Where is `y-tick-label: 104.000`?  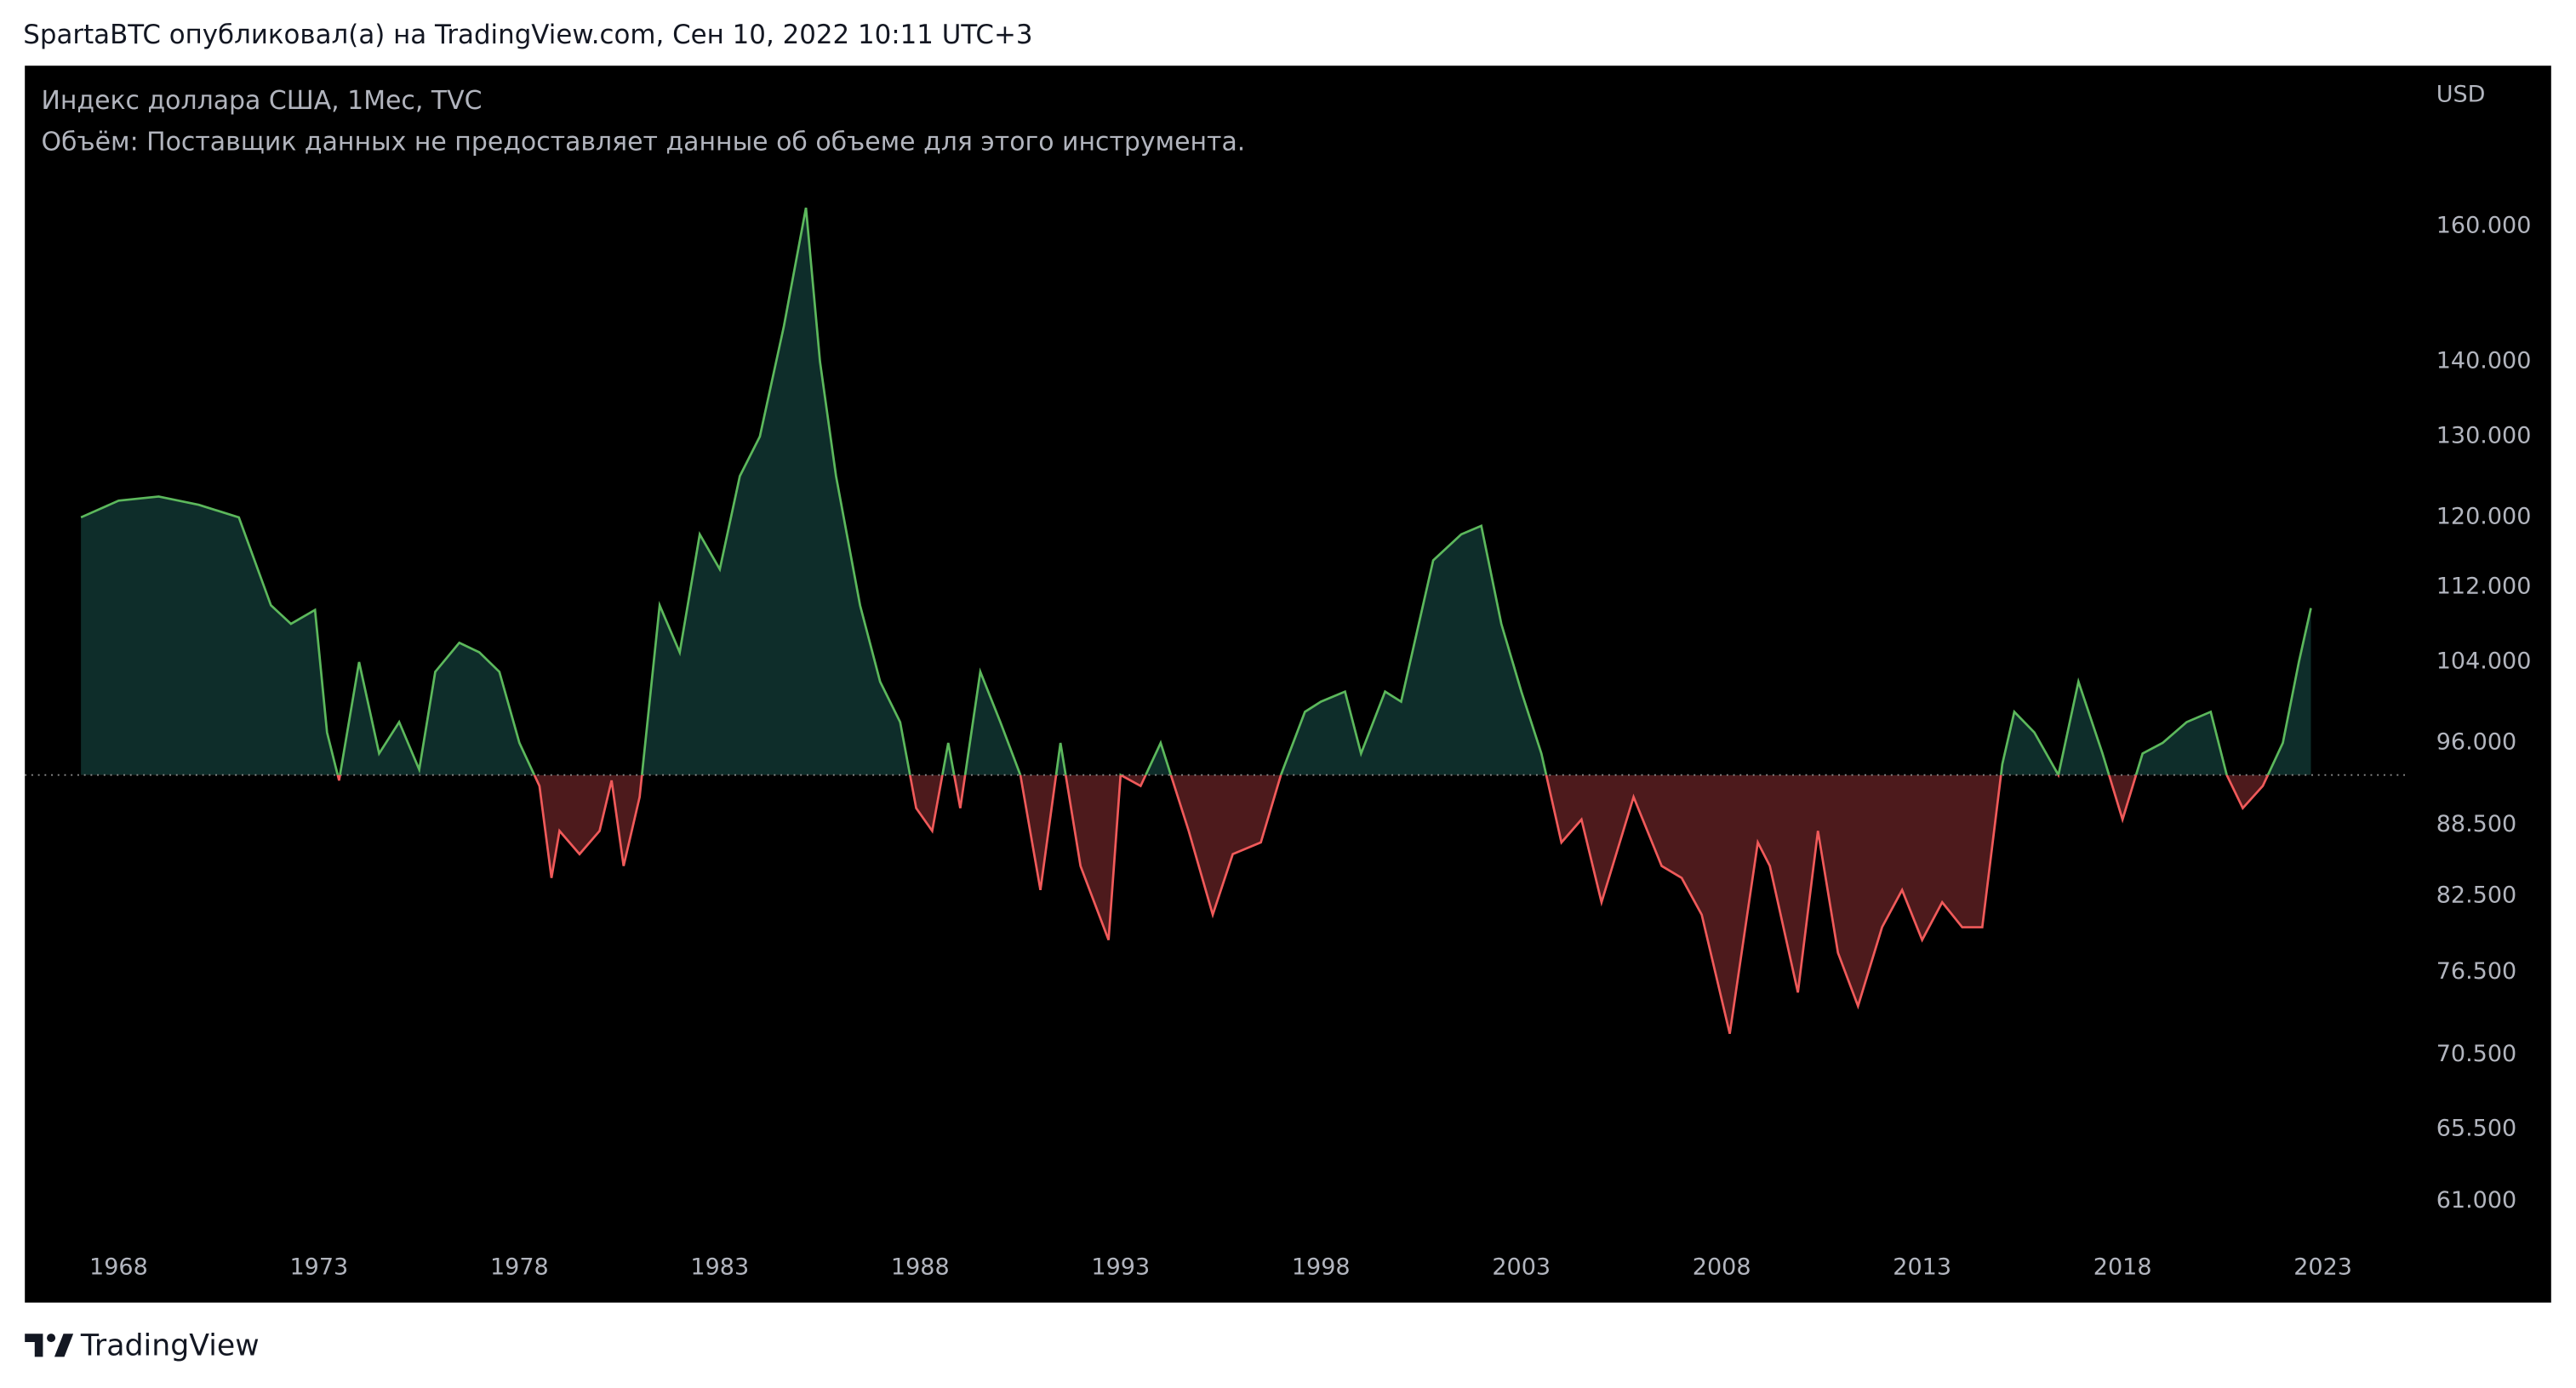
y-tick-label: 104.000 is located at coordinates (2484, 661).